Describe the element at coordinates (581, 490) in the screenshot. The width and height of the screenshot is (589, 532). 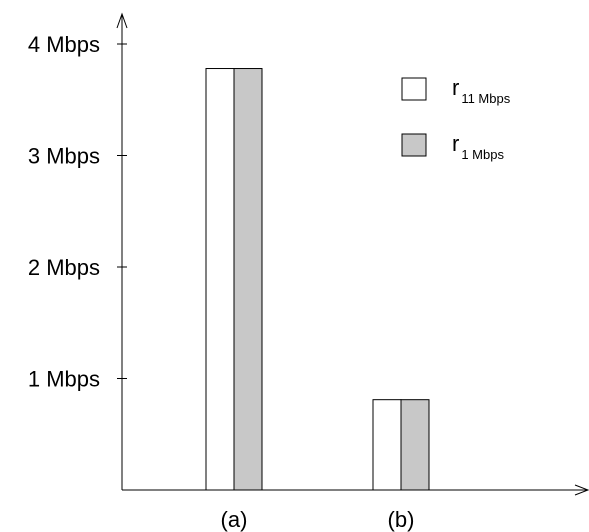
I see `x-axis-arrow` at that location.